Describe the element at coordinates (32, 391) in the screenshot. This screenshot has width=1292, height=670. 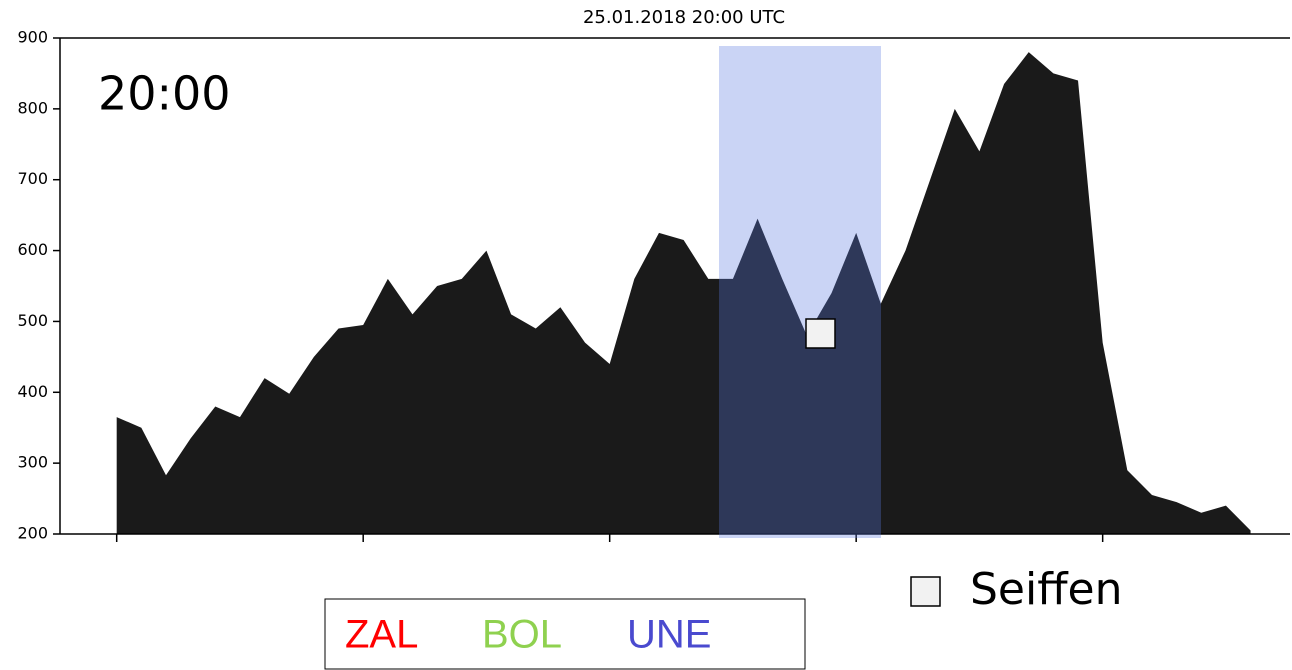
I see `y-tick-label: 400` at that location.